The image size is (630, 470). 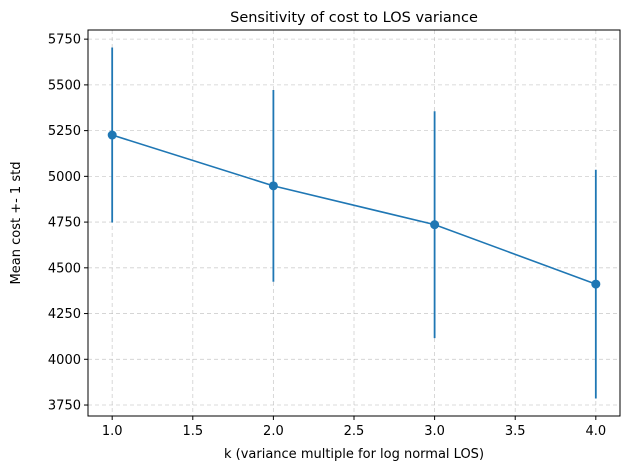 I want to click on y-axis-label: Mean cost +- 1 std, so click(x=16, y=223).